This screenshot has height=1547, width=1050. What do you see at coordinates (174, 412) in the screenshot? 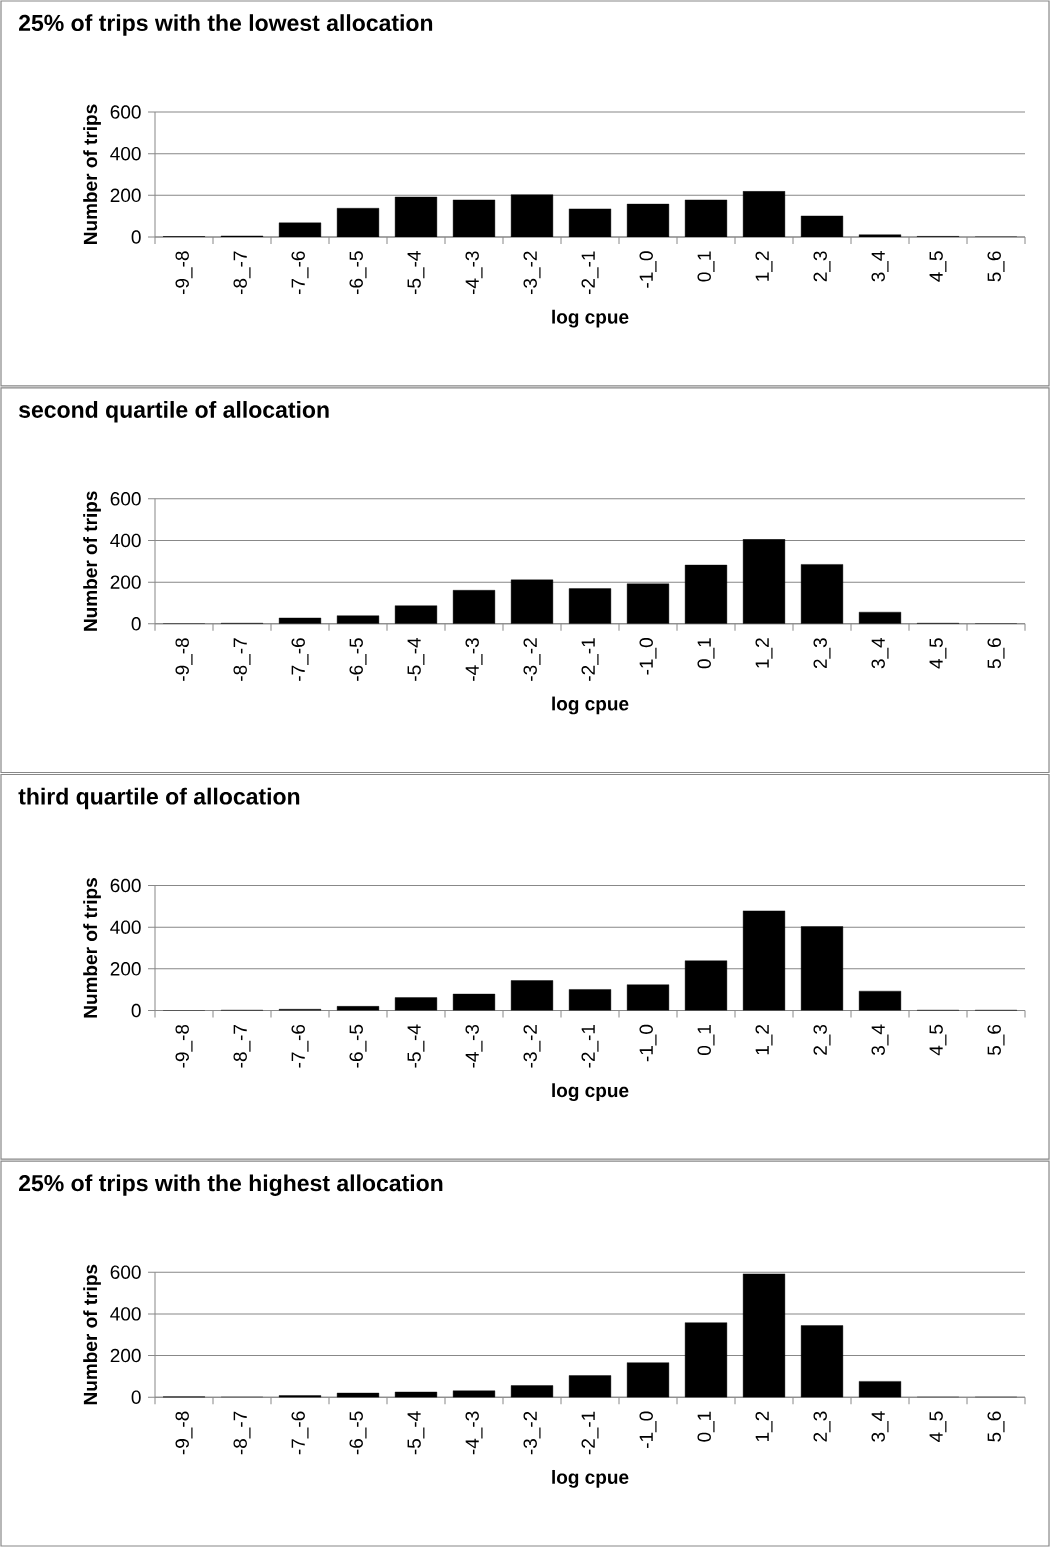
I see `chart-title: second quartile of allocation` at bounding box center [174, 412].